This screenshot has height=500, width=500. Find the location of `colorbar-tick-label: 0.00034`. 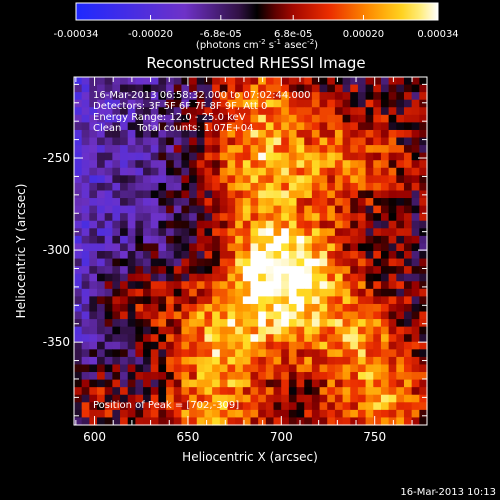

colorbar-tick-label: 0.00034 is located at coordinates (437, 34).